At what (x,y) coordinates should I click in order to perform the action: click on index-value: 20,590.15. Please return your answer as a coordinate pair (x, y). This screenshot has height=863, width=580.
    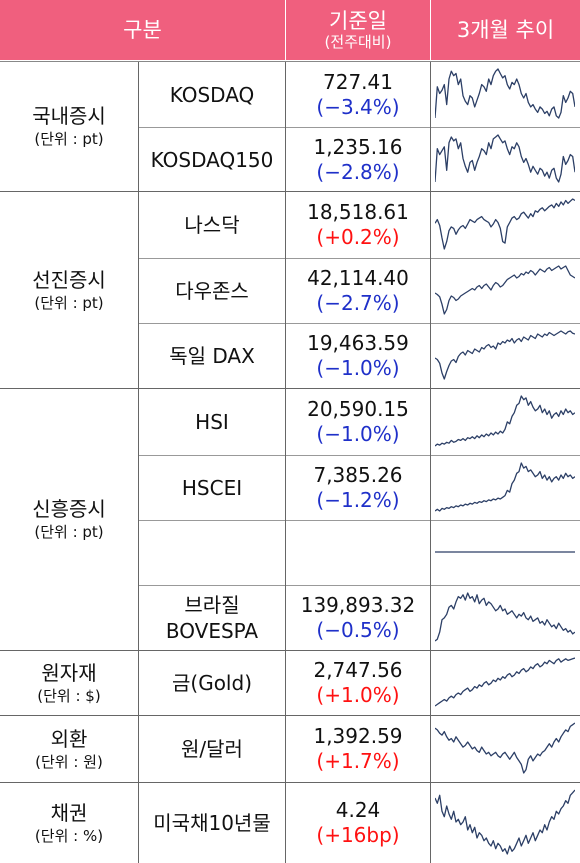
    Looking at the image, I should click on (358, 409).